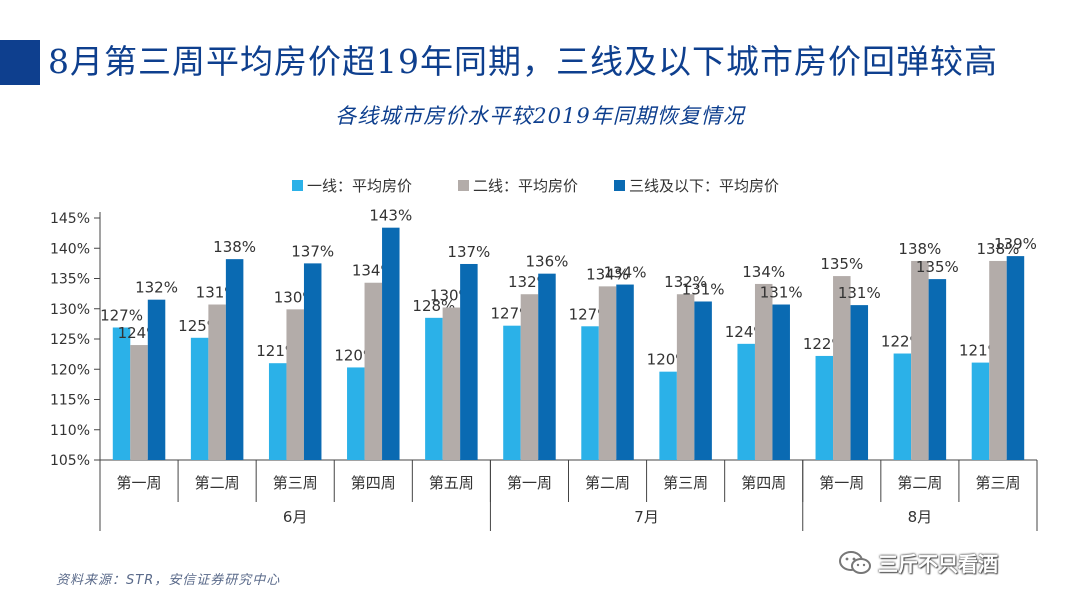 This screenshot has height=608, width=1080. I want to click on wechat-icon, so click(855, 562).